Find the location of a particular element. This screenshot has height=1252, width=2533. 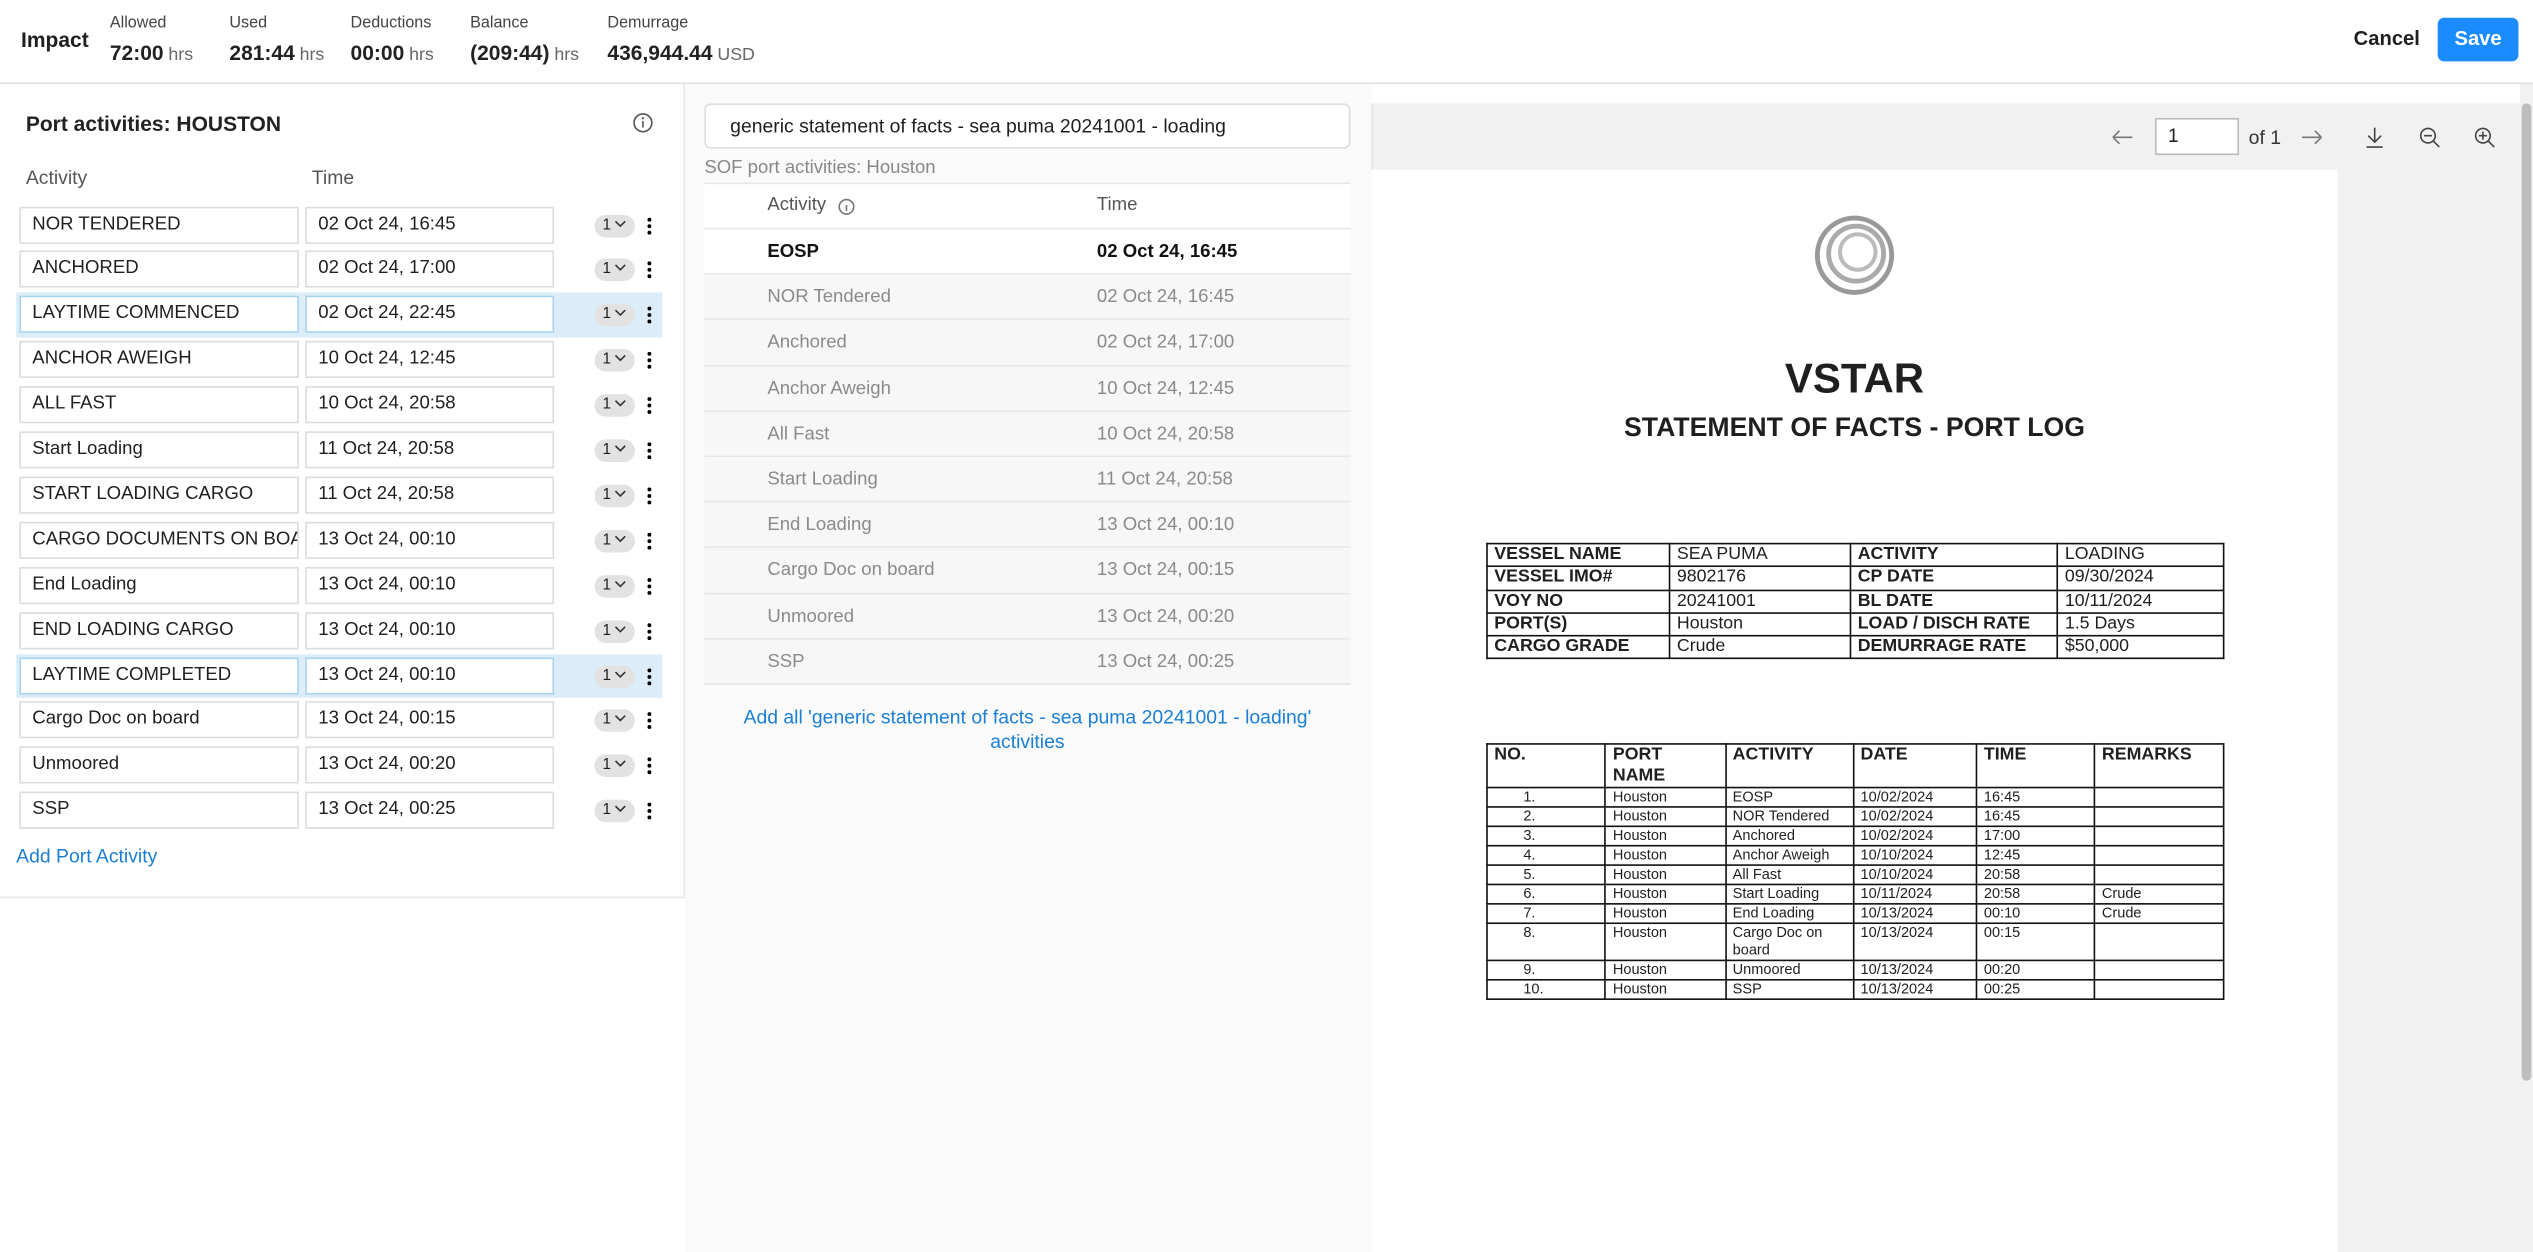

time-input: 02 Oct 24, 16:45 is located at coordinates (430, 224).